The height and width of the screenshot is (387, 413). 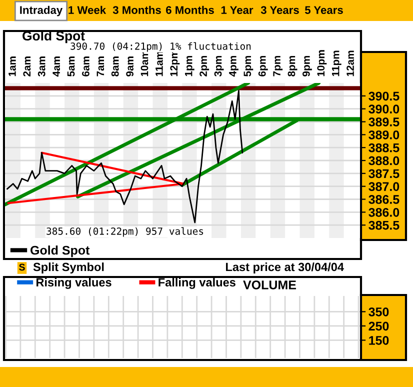 I want to click on y-tick-label: 390.0, so click(x=384, y=109).